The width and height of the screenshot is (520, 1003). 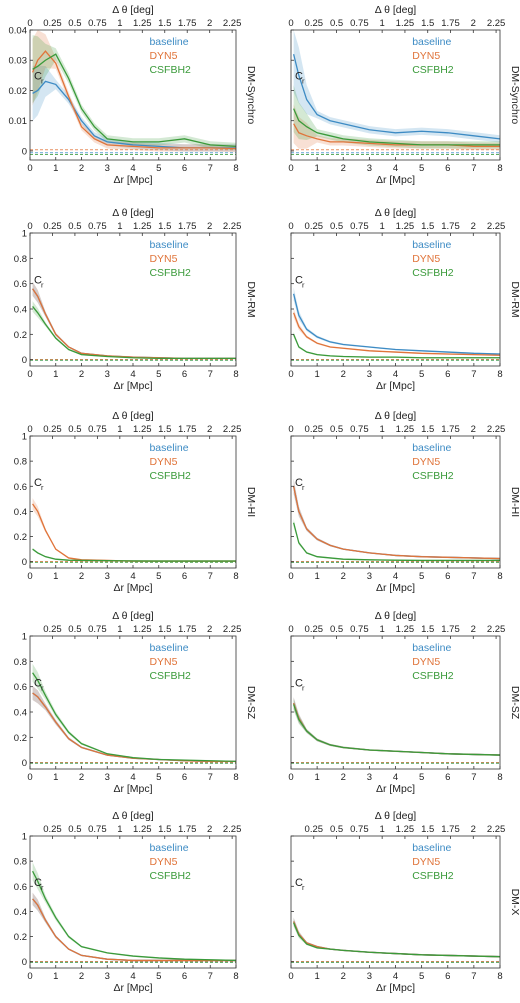 What do you see at coordinates (251, 703) in the screenshot?
I see `row-label: DM-SZ` at bounding box center [251, 703].